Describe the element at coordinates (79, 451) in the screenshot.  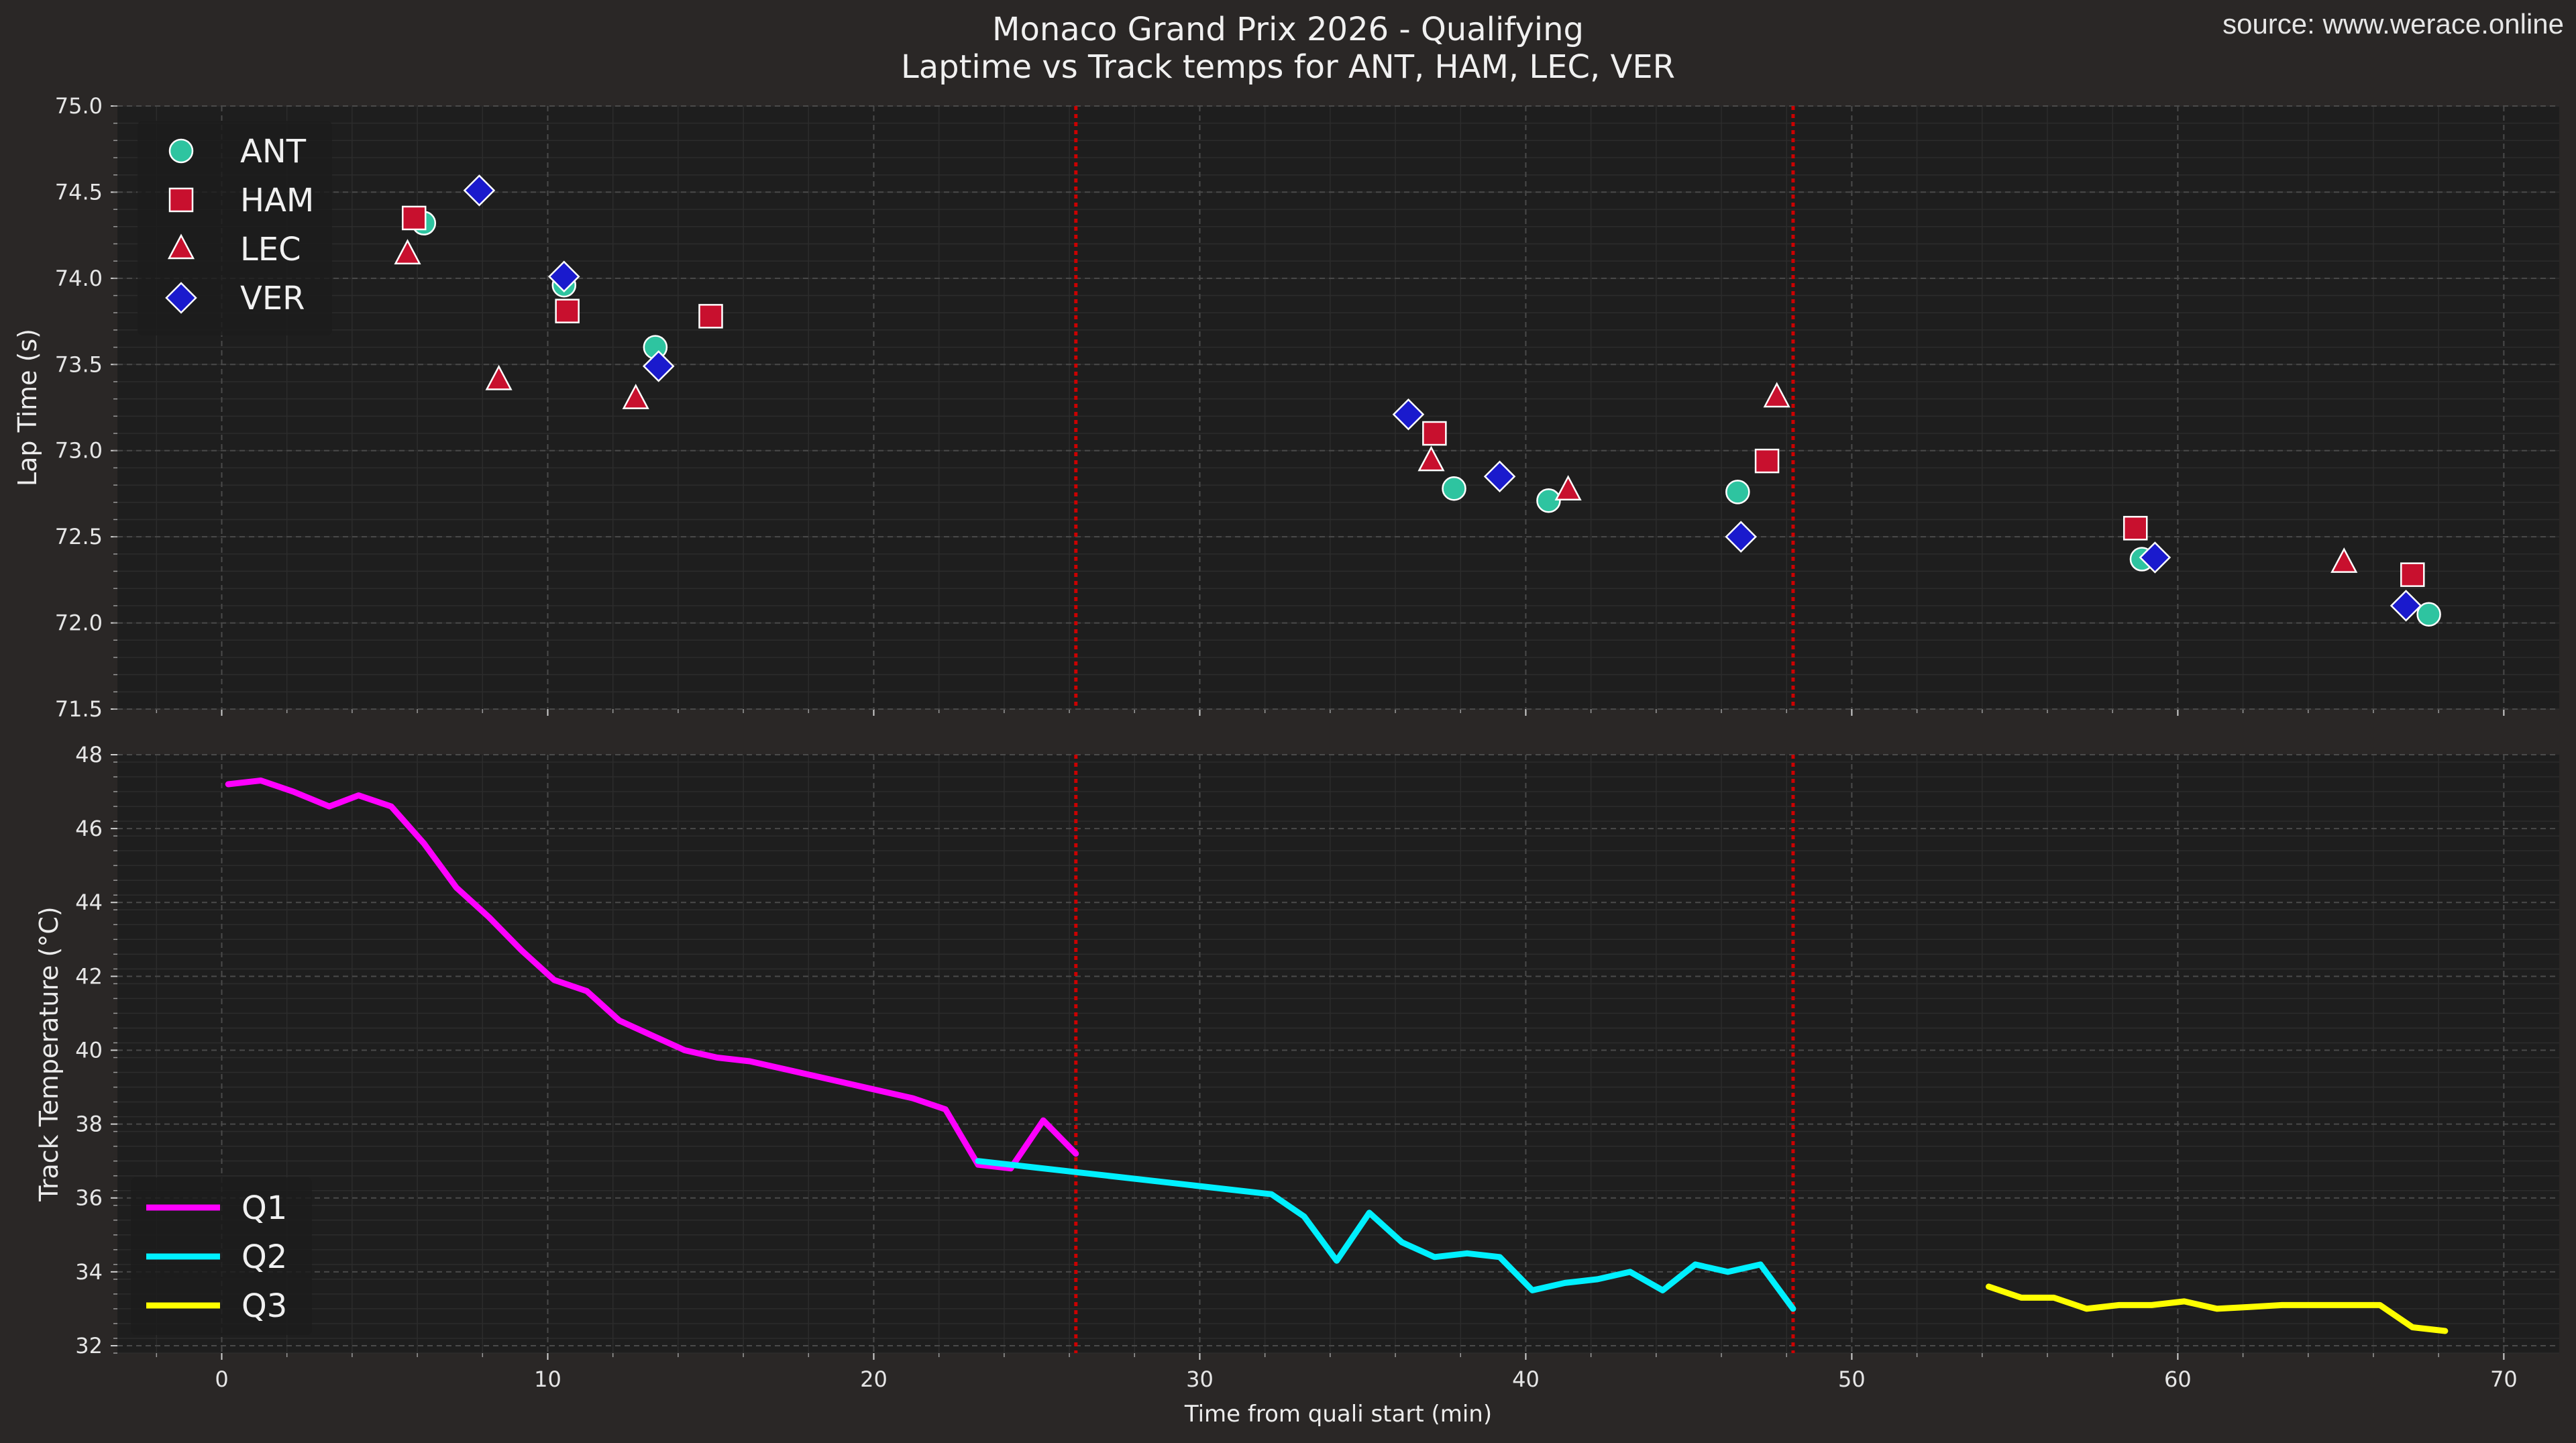
I see `y-tick-label: 73.0` at that location.